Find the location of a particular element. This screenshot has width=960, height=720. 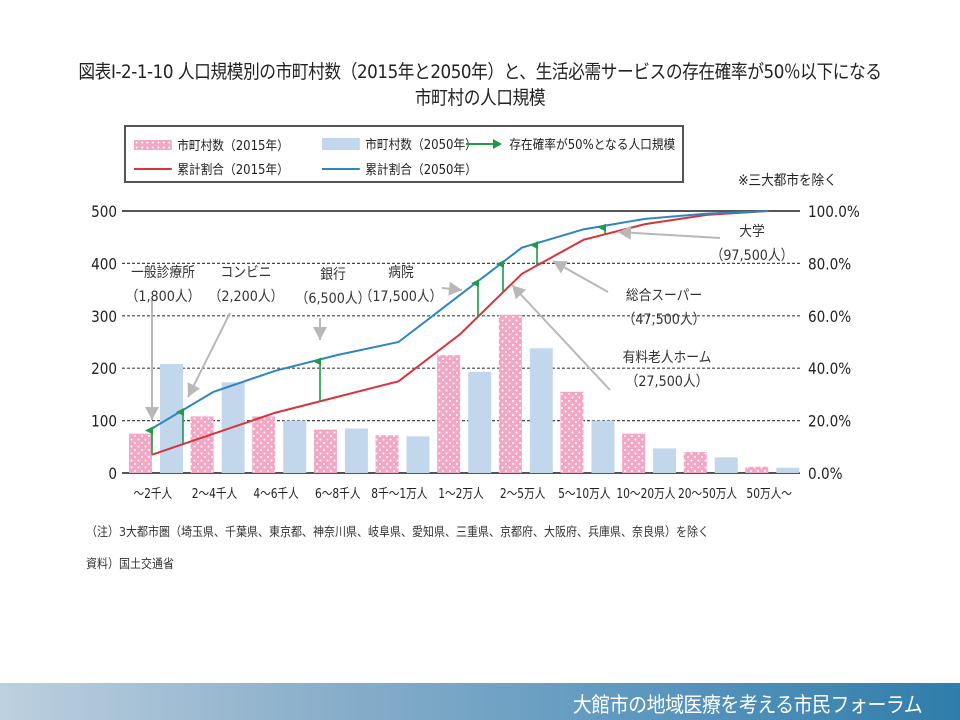

y2-tick-label: 80.0% is located at coordinates (829, 264).